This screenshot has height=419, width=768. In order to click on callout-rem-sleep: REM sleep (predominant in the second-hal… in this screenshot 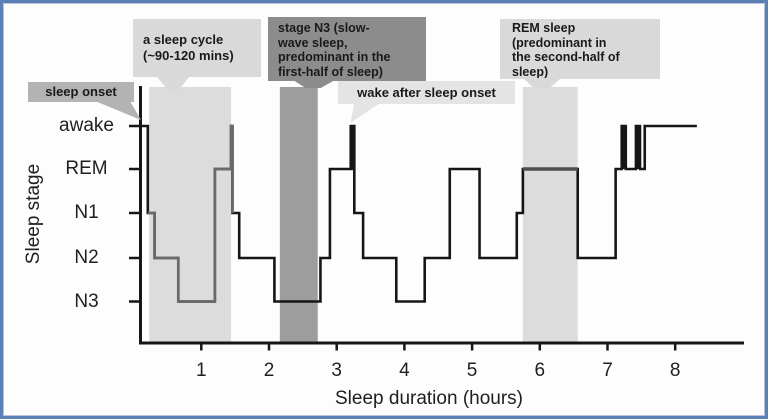, I will do `click(580, 49)`.